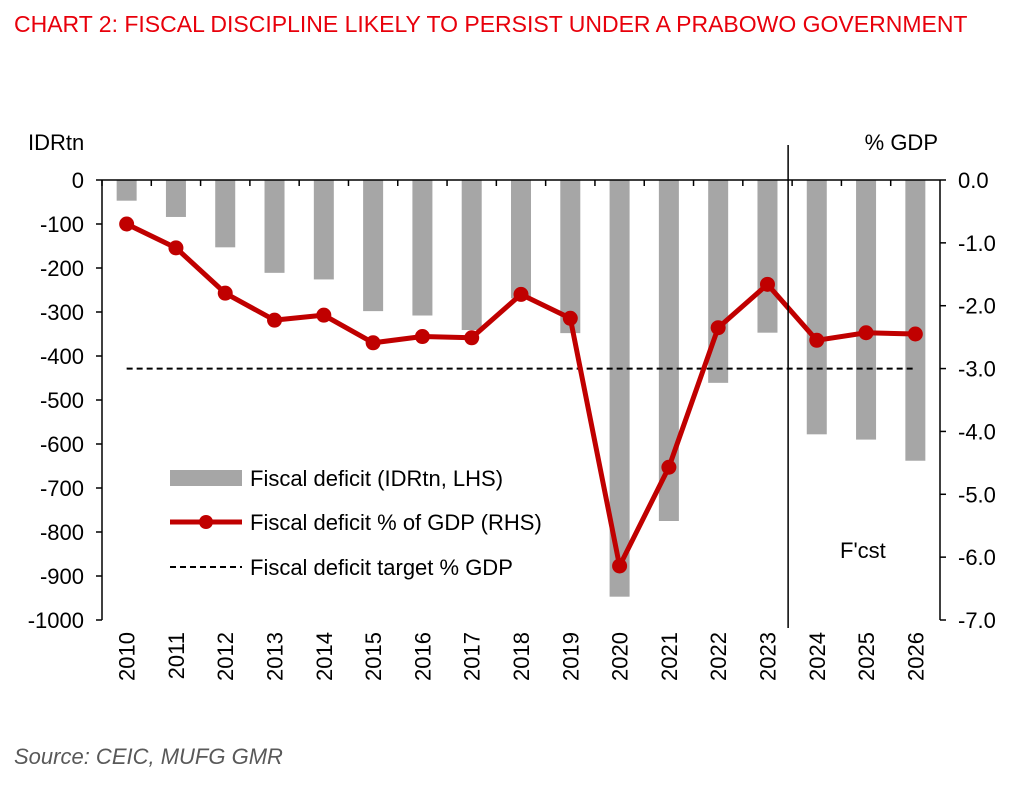  I want to click on bar-2016, so click(422, 248).